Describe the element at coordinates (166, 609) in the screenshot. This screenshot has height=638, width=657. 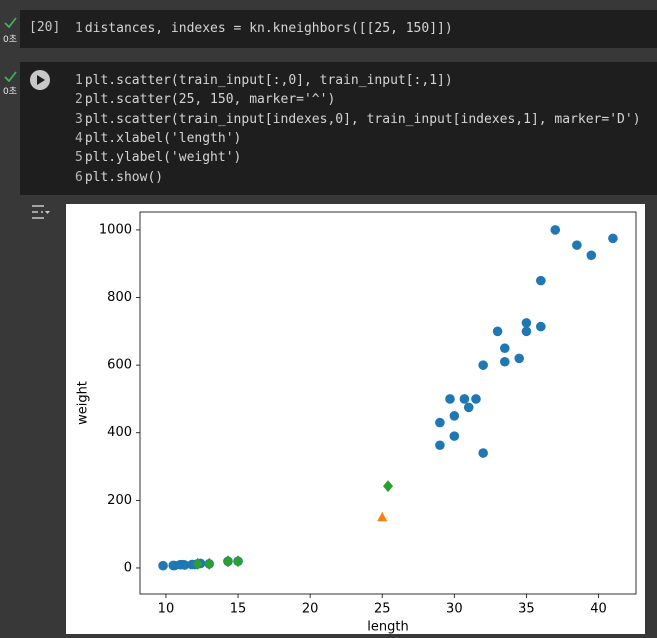
I see `x-tick-label: 10` at that location.